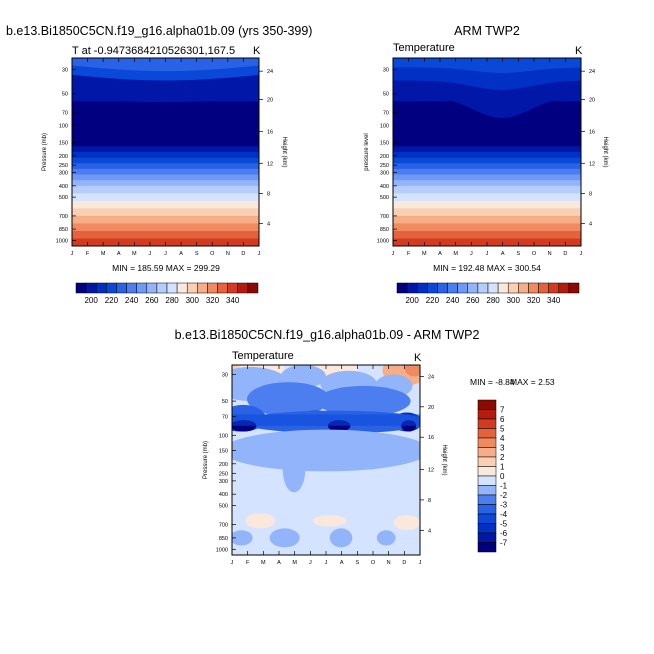 The width and height of the screenshot is (654, 654). I want to click on panel2-colorbar: 200 220 240 260 280 300 320 340, so click(488, 293).